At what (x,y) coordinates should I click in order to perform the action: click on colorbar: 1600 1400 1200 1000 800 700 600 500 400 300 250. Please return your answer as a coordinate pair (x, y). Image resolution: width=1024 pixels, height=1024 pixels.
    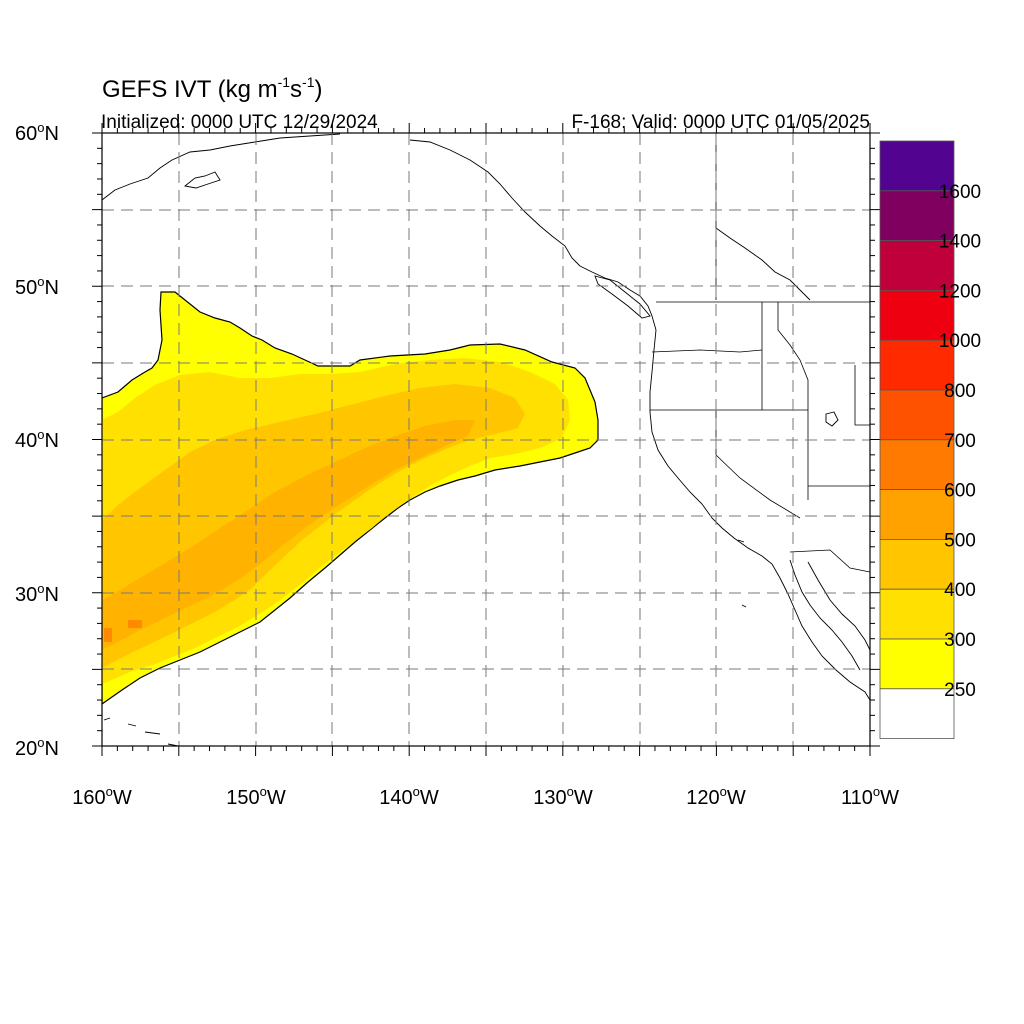
    Looking at the image, I should click on (930, 439).